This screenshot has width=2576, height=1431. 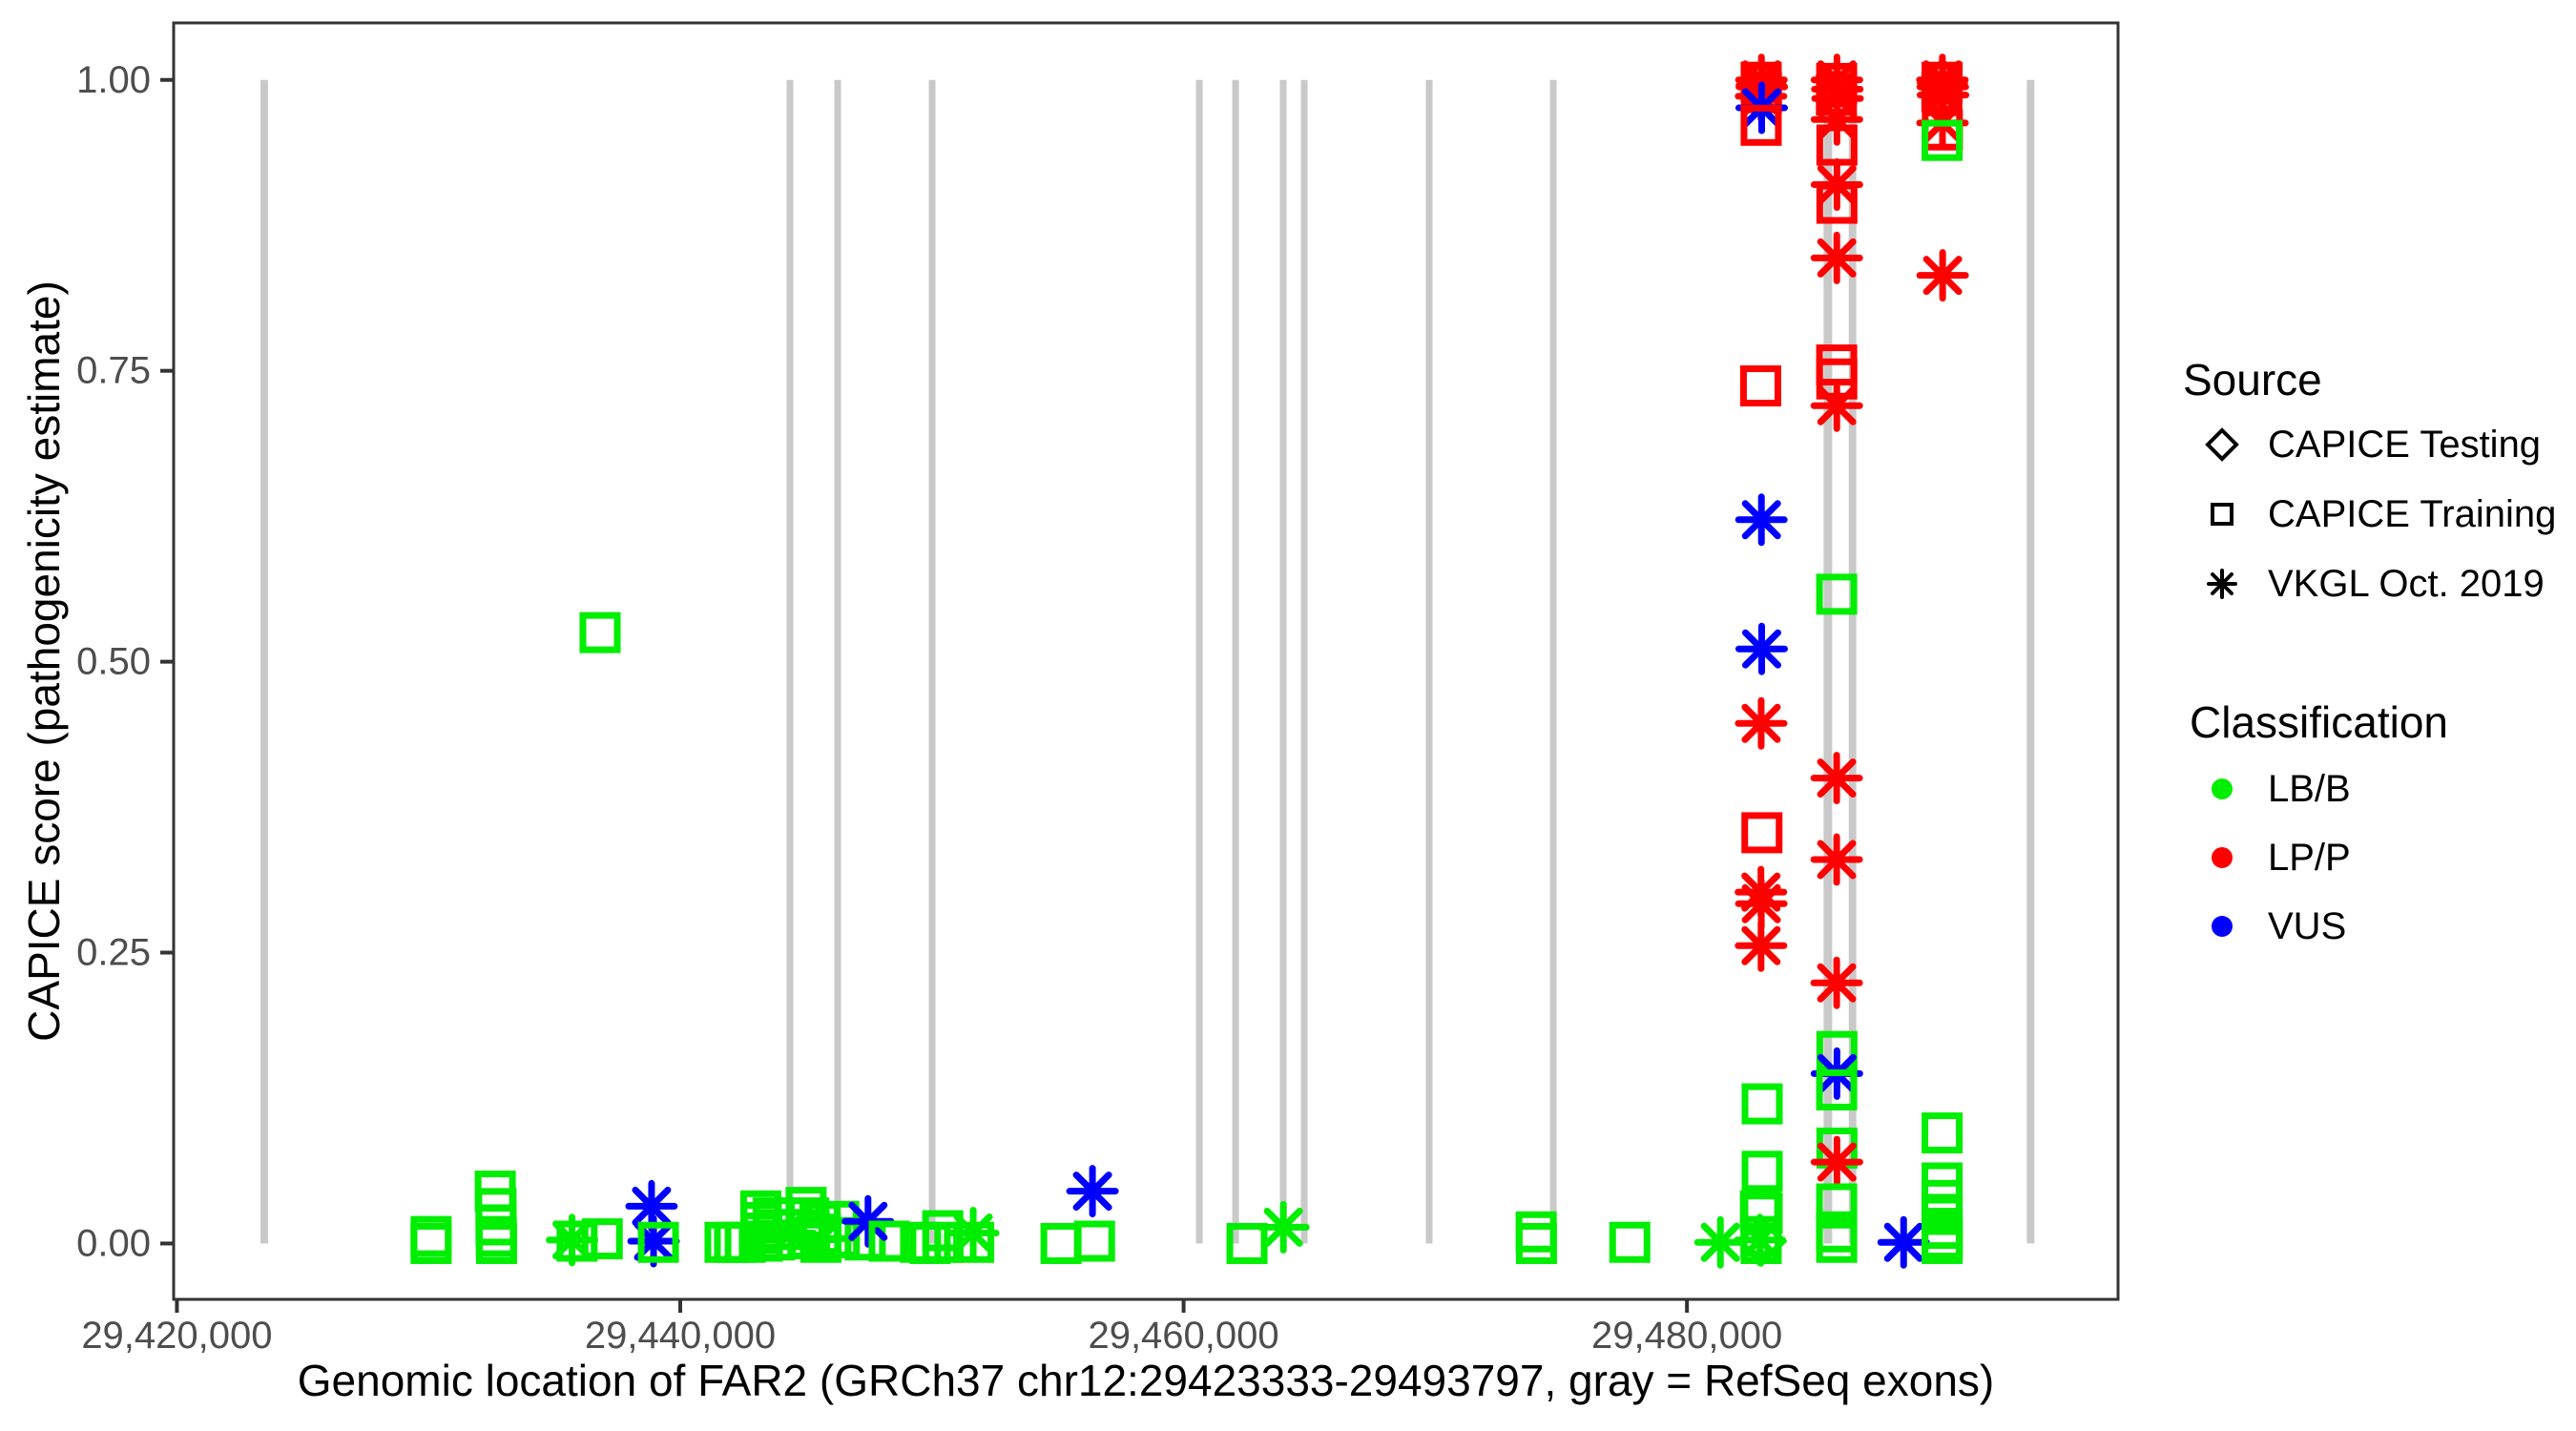 I want to click on y-tick-label: 1.00, so click(x=113, y=80).